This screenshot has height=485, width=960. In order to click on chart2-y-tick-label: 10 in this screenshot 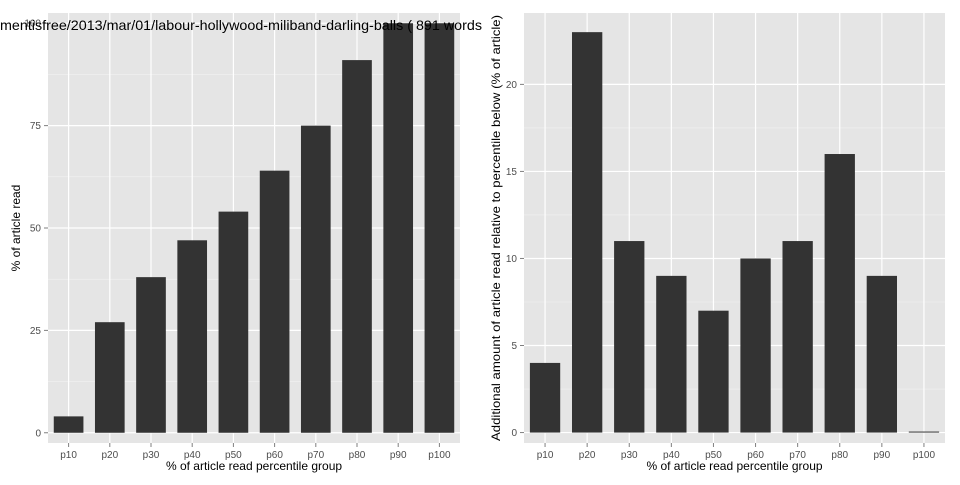, I will do `click(512, 259)`.